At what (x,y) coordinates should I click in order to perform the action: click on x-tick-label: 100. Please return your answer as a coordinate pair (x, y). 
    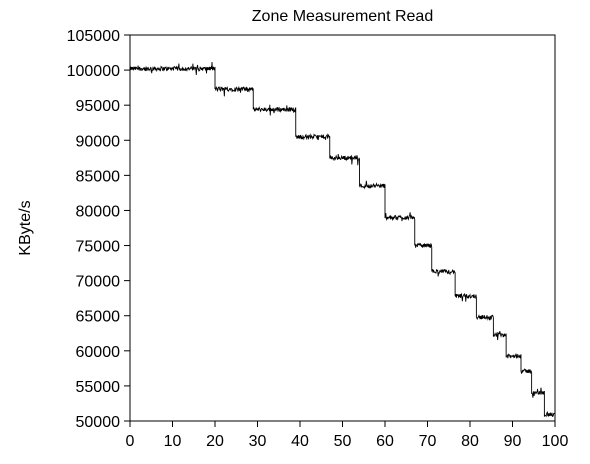
    Looking at the image, I should click on (555, 441).